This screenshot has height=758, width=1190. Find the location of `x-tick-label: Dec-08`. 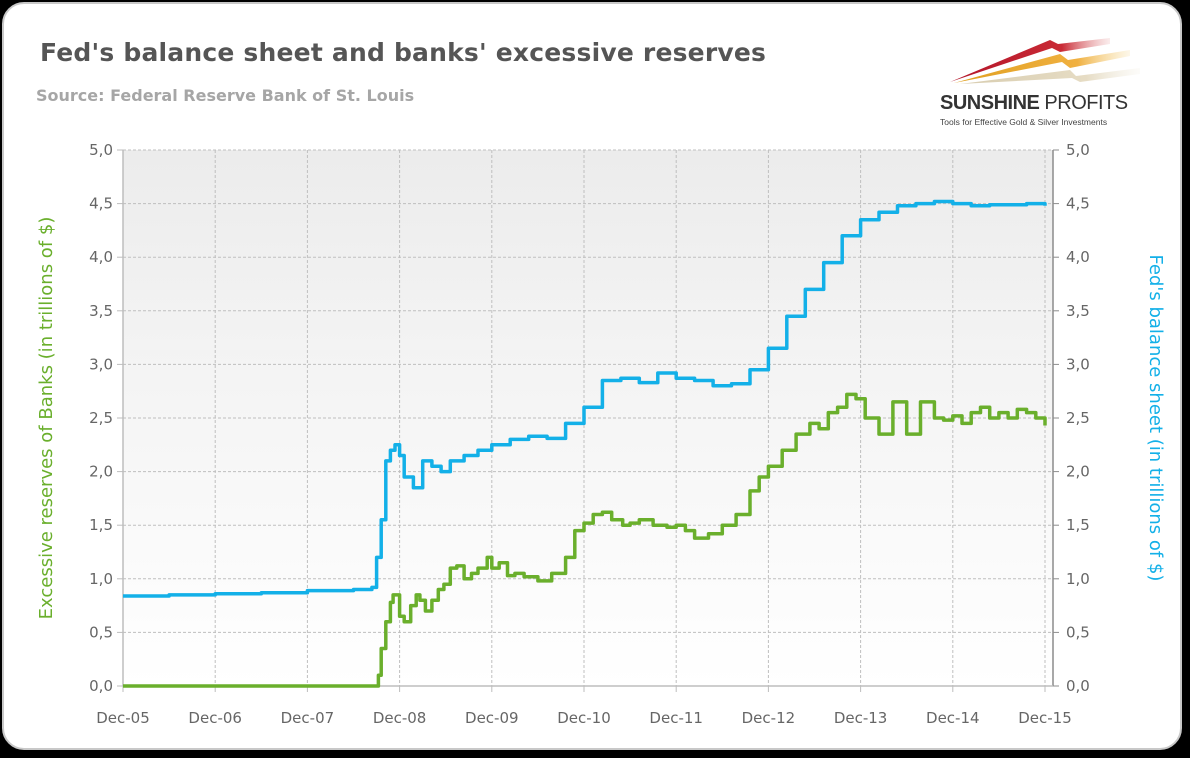

x-tick-label: Dec-08 is located at coordinates (400, 718).